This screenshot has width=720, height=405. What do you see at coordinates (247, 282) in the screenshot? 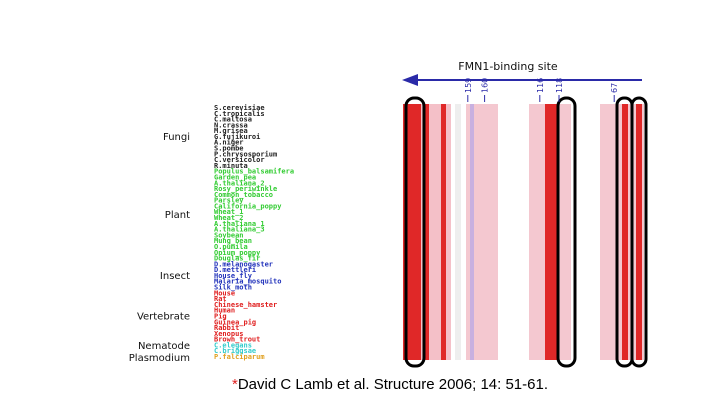
I see `species-name: Malaria_mosquito` at bounding box center [247, 282].